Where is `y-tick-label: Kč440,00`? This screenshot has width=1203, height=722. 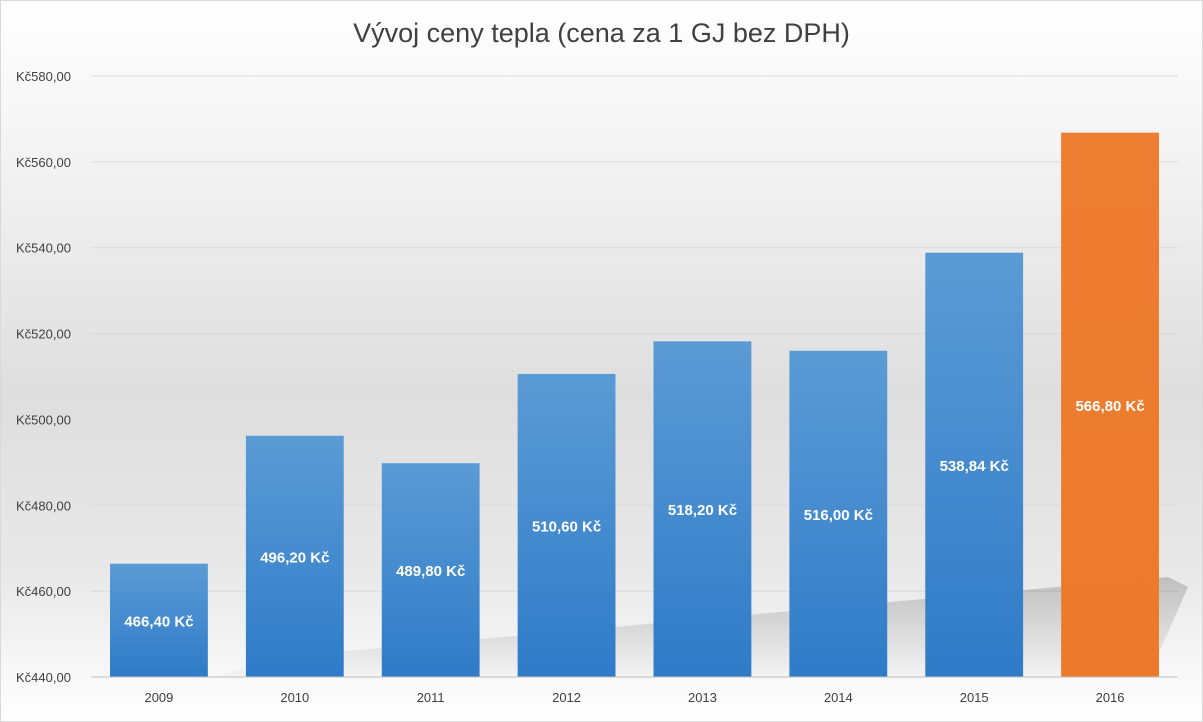 y-tick-label: Kč440,00 is located at coordinates (43, 677).